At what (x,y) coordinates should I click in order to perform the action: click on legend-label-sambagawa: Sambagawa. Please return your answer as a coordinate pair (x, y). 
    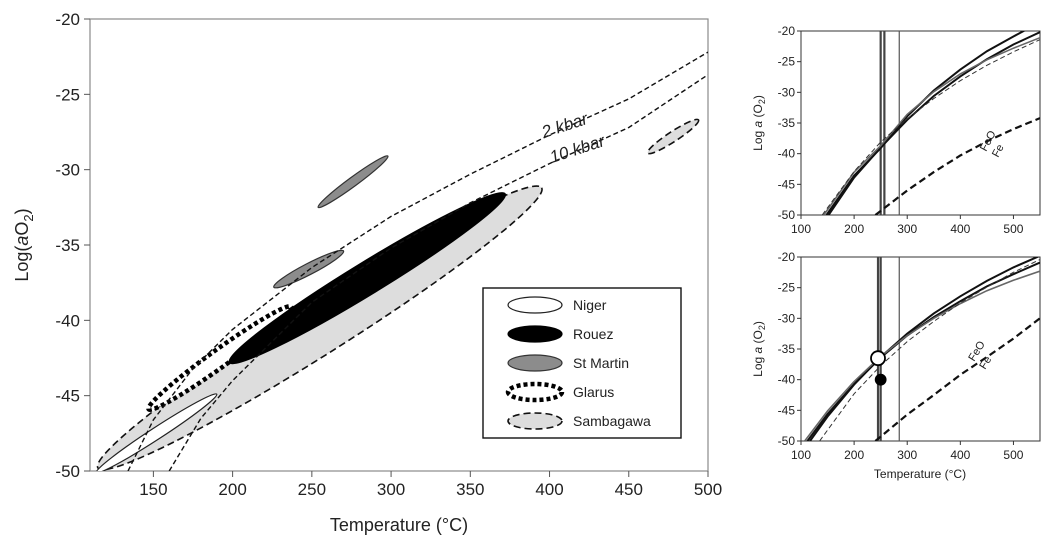
    Looking at the image, I should click on (612, 421).